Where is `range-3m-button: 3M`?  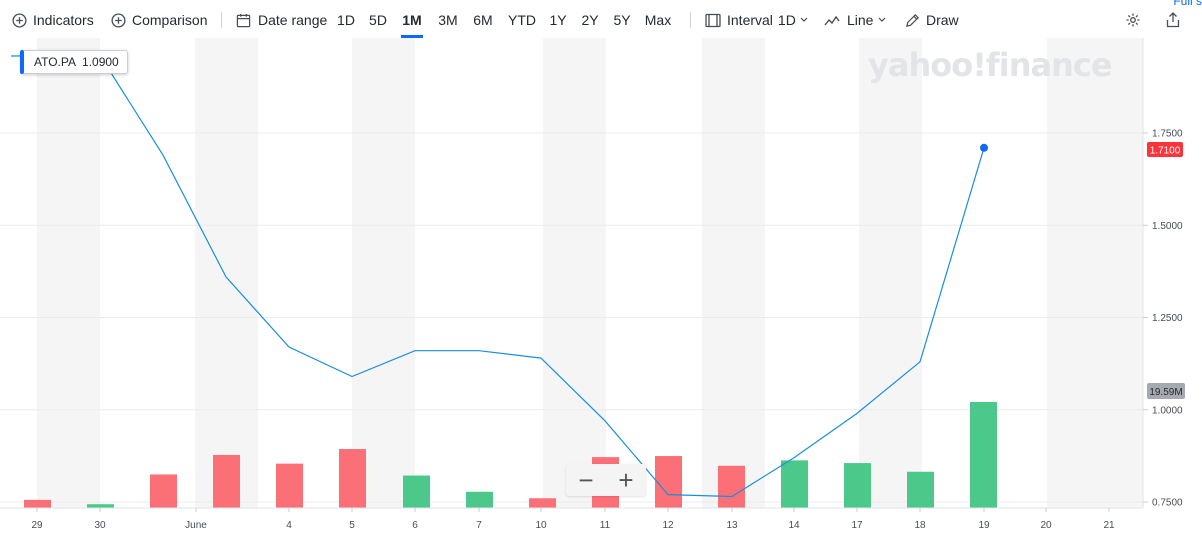
range-3m-button: 3M is located at coordinates (448, 20).